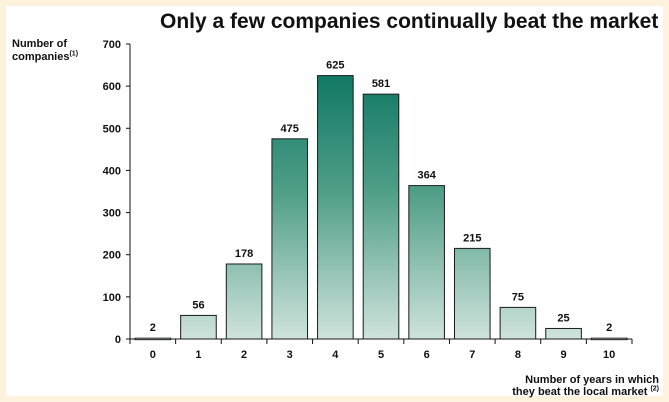  What do you see at coordinates (592, 380) in the screenshot?
I see `x-axis-label-line1: Number of years in which` at bounding box center [592, 380].